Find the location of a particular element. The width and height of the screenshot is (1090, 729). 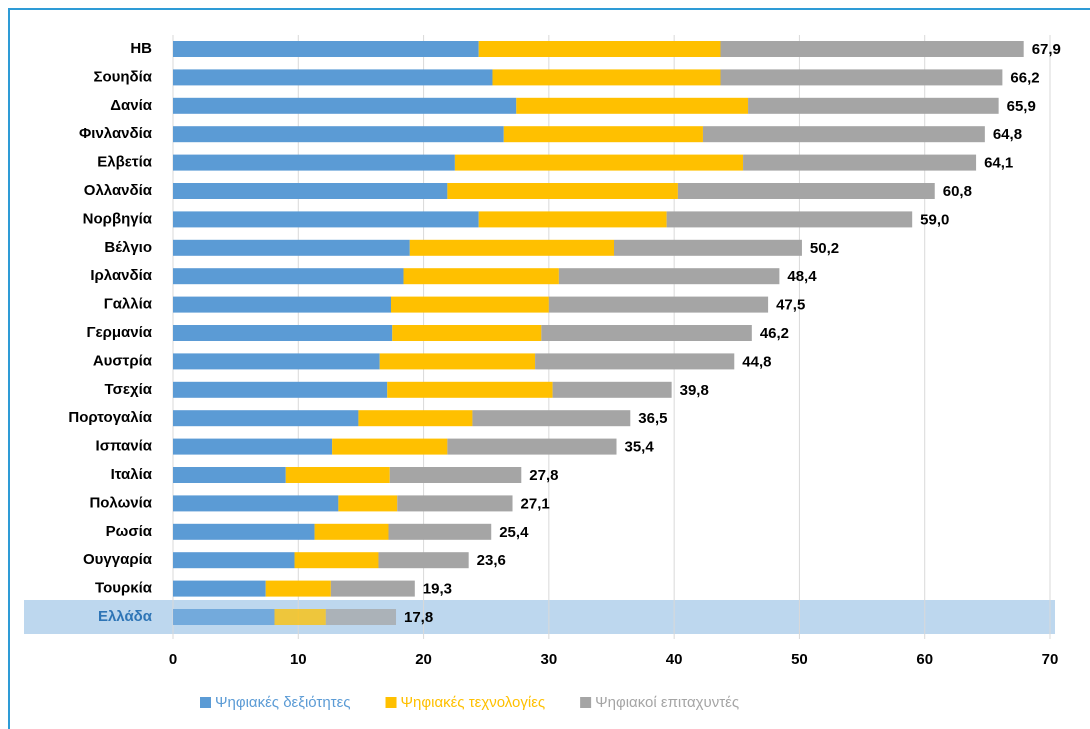

total-label: 50,2 is located at coordinates (824, 248).